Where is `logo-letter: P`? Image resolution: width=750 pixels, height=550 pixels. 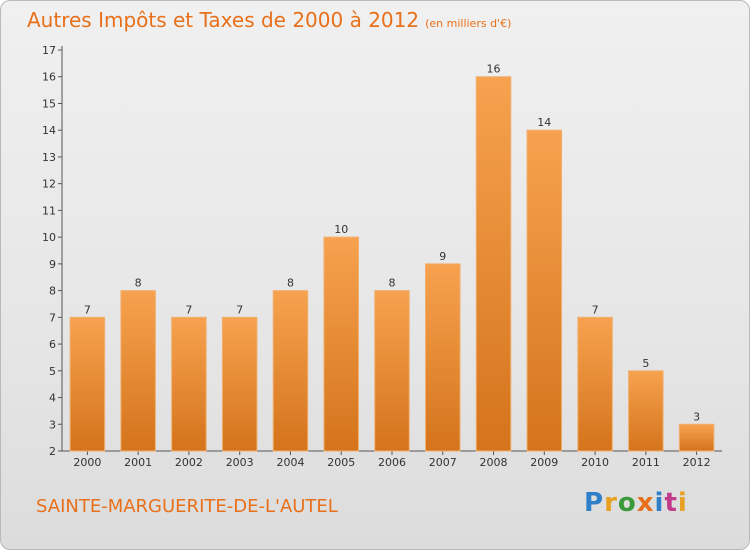
logo-letter: P is located at coordinates (594, 503).